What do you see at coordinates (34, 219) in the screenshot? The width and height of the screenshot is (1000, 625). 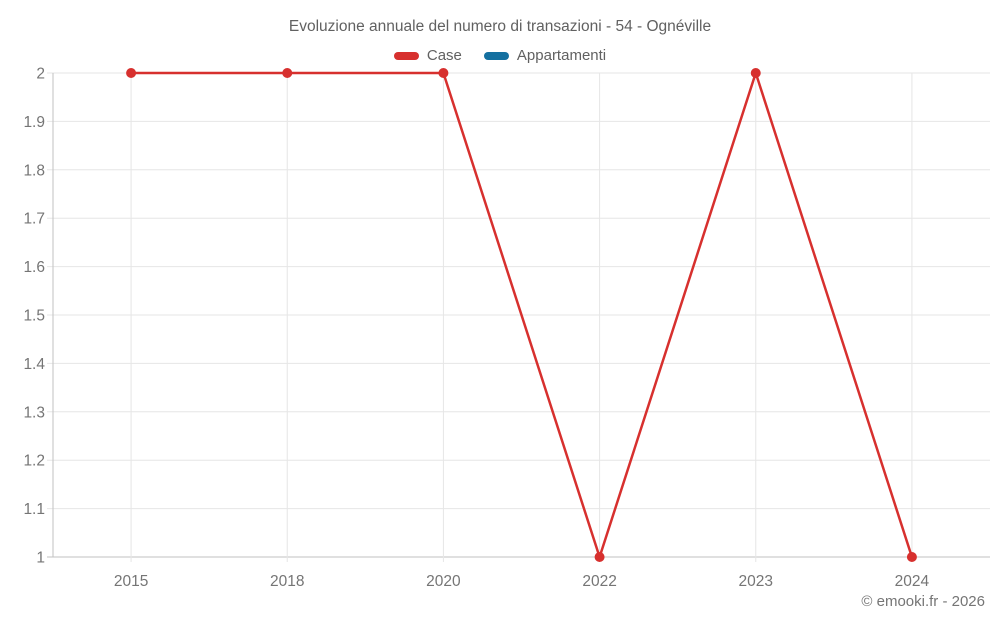 I see `y-tick-label: 1.7` at bounding box center [34, 219].